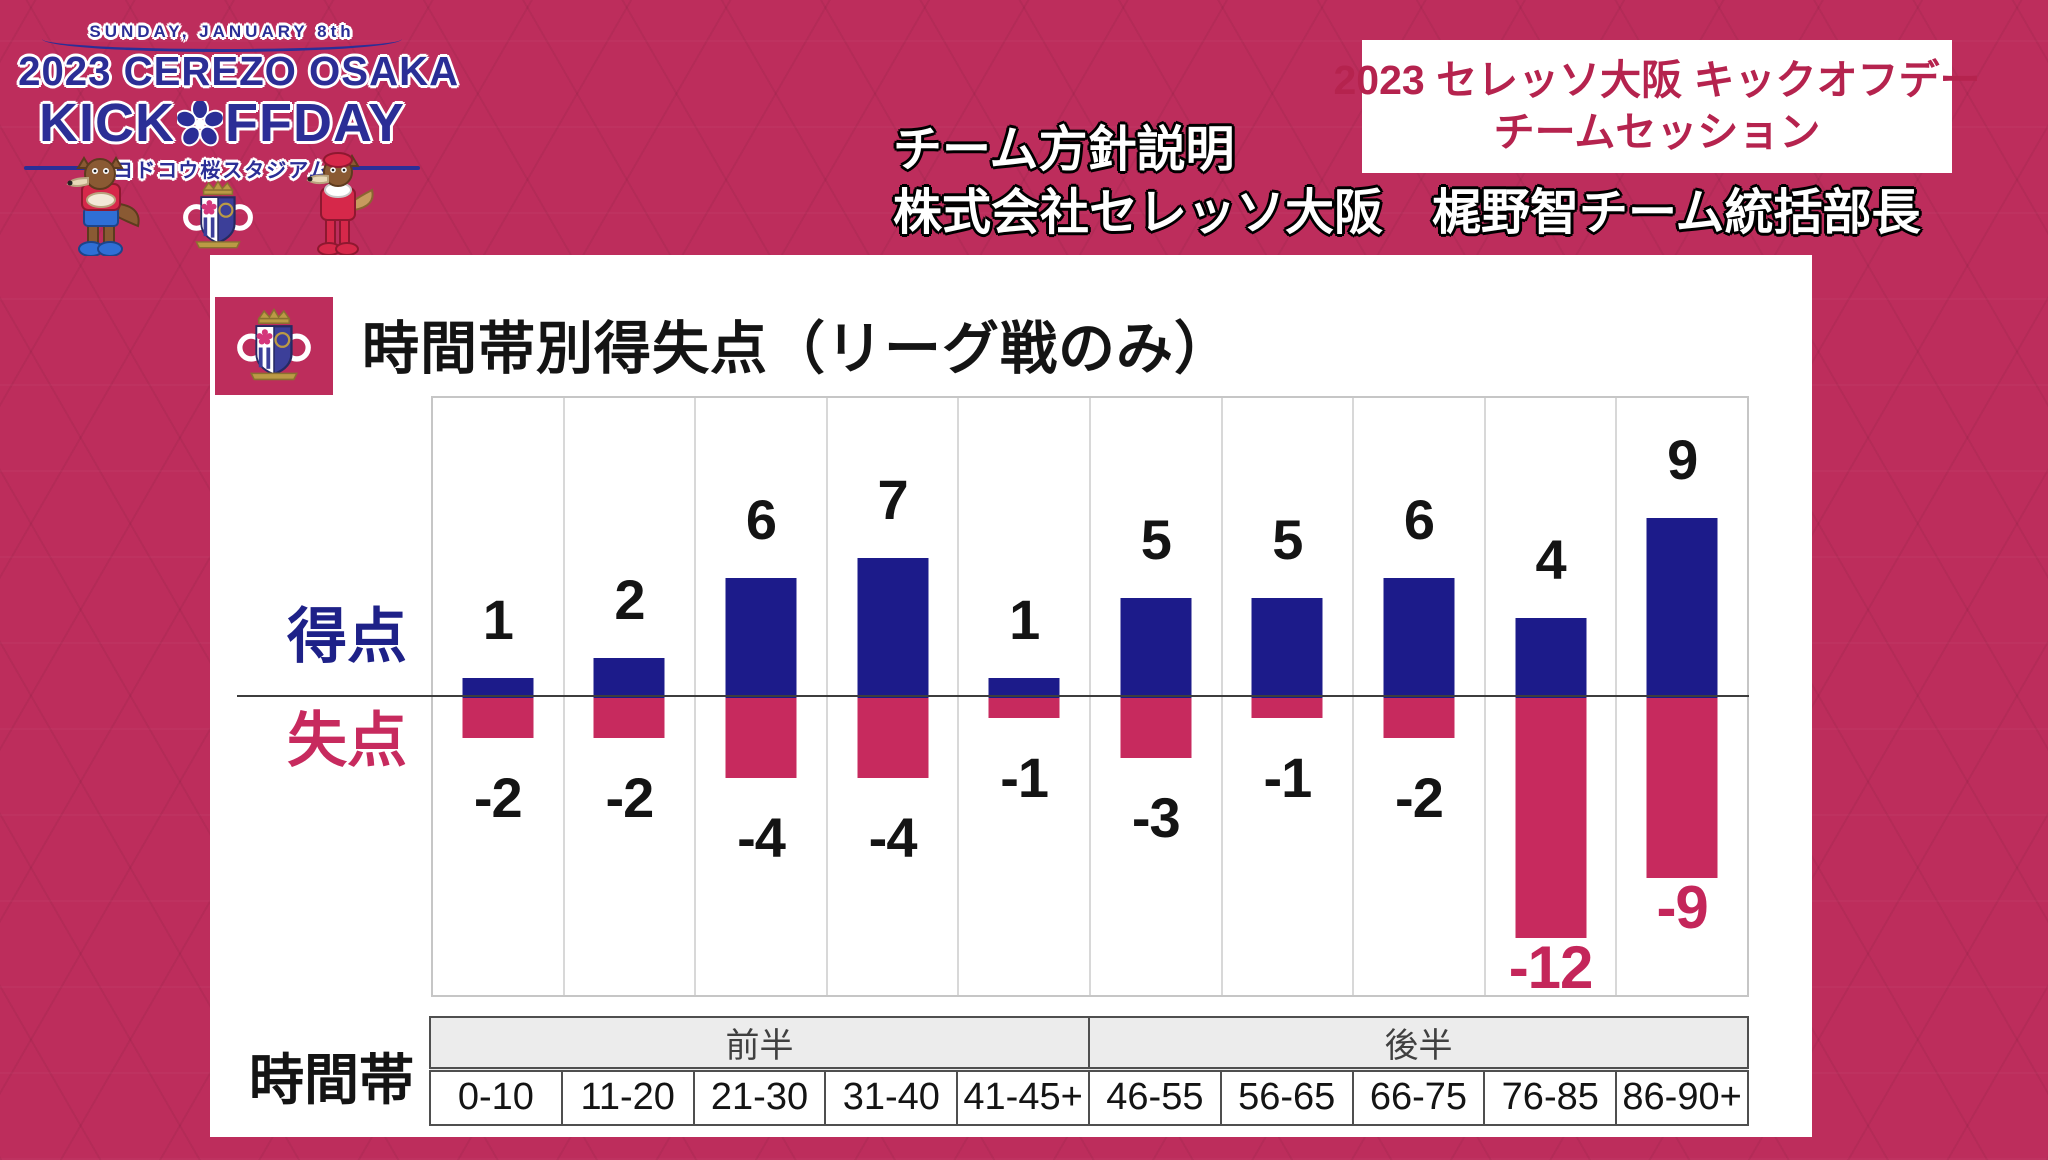  What do you see at coordinates (496, 1097) in the screenshot?
I see `period-cell-0-10: 0-10` at bounding box center [496, 1097].